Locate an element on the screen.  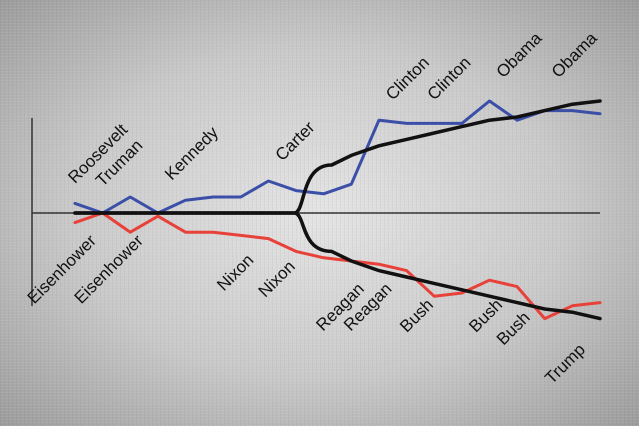
president-label-bush: Bush is located at coordinates (416, 315).